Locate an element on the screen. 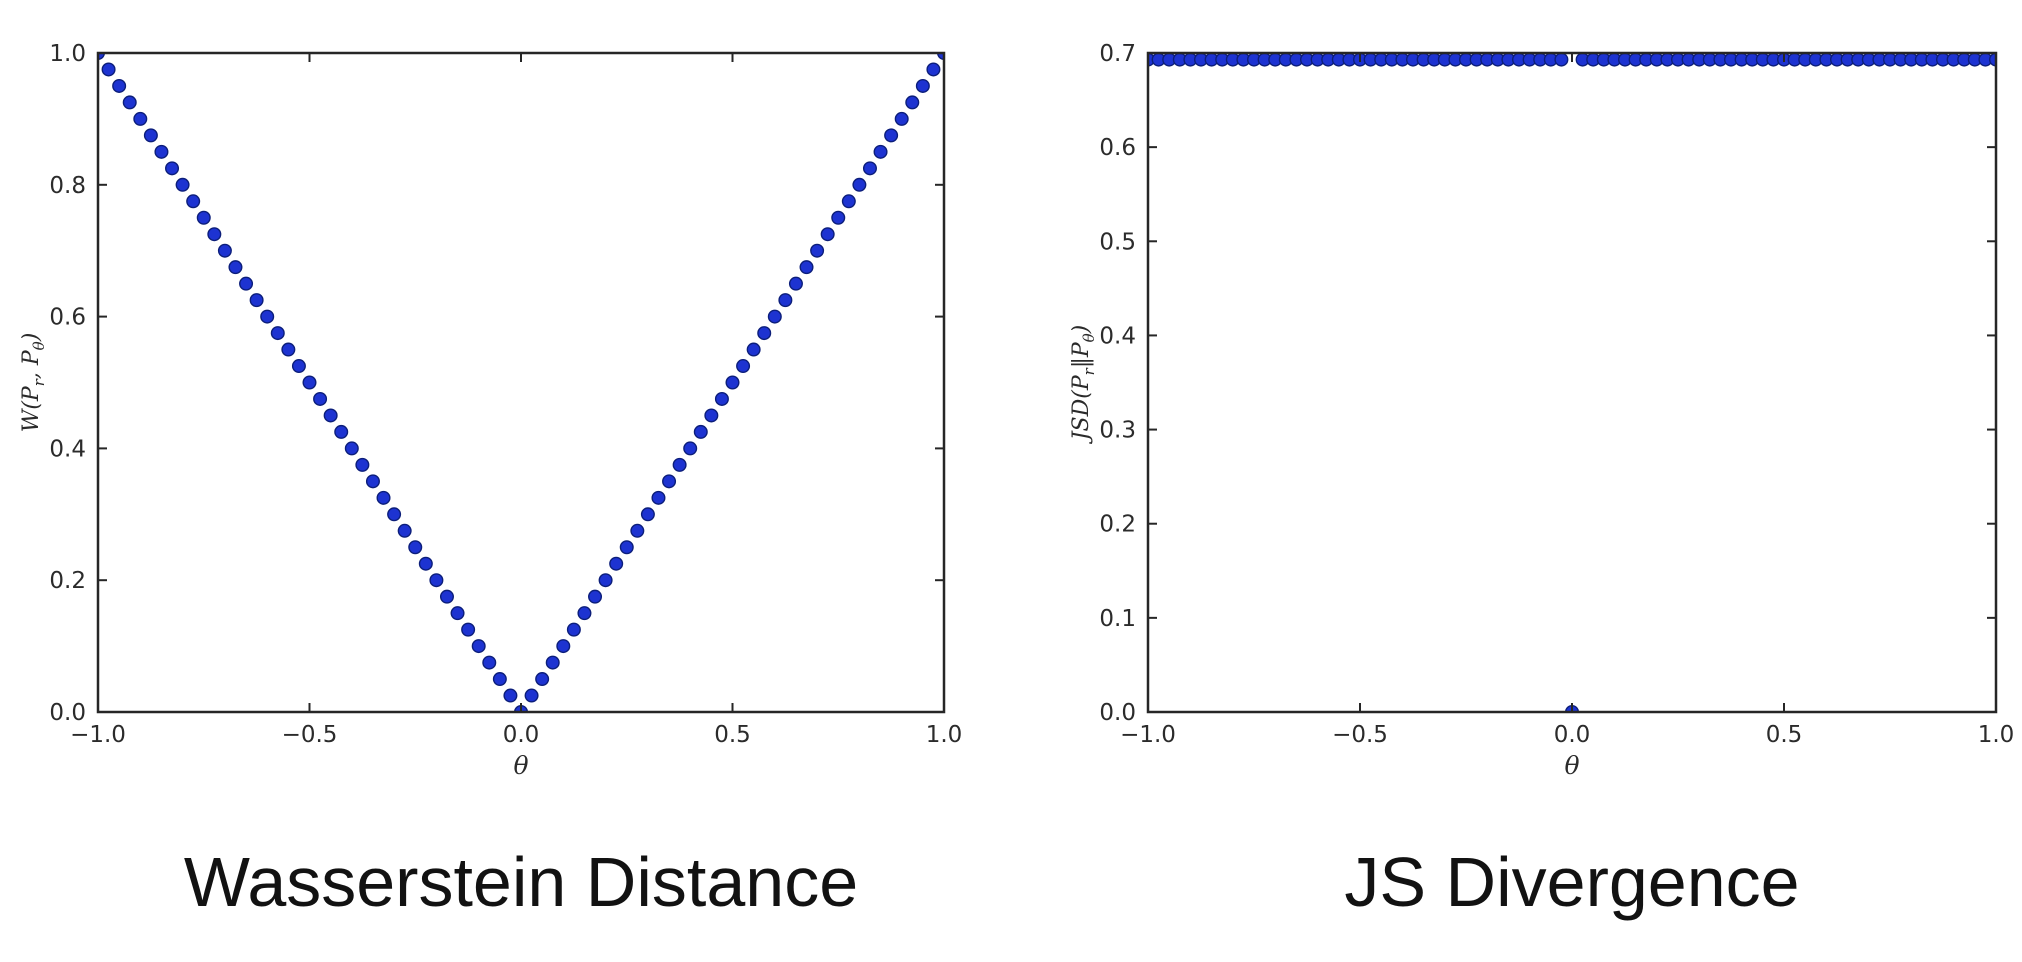  y-tick-label: 0.5 is located at coordinates (1117, 242).